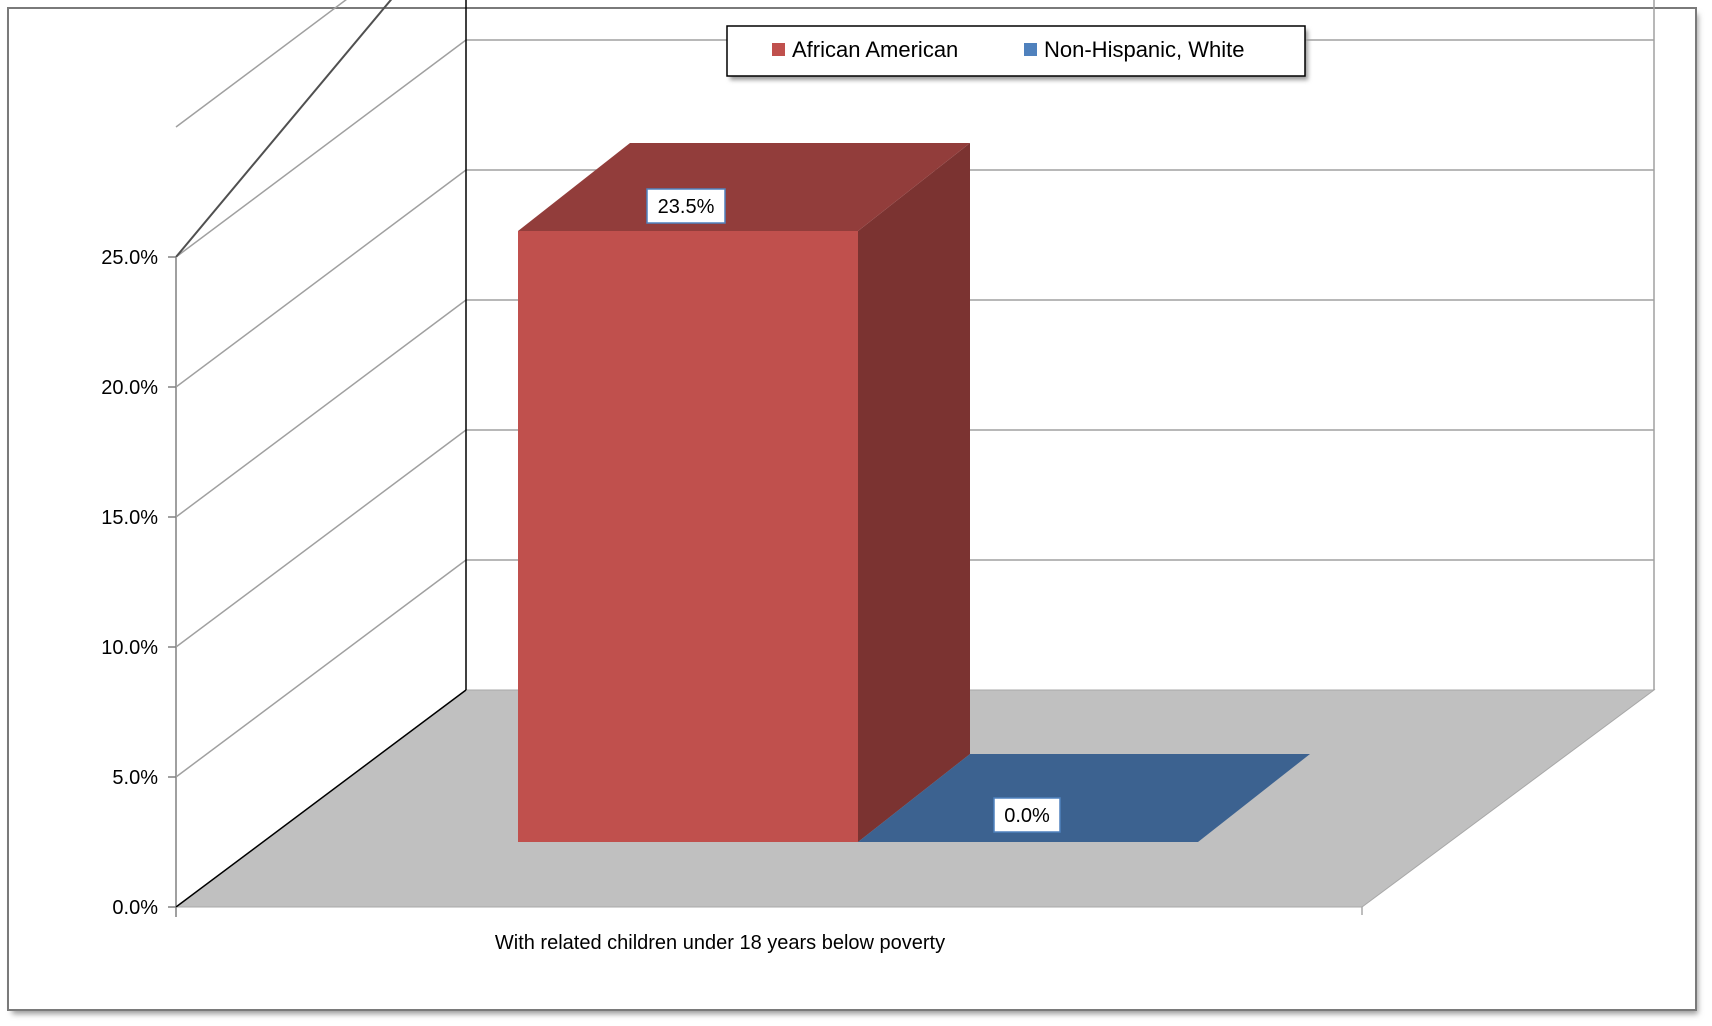 This screenshot has width=1712, height=1026. I want to click on side-wall-top-edge, so click(284, 129).